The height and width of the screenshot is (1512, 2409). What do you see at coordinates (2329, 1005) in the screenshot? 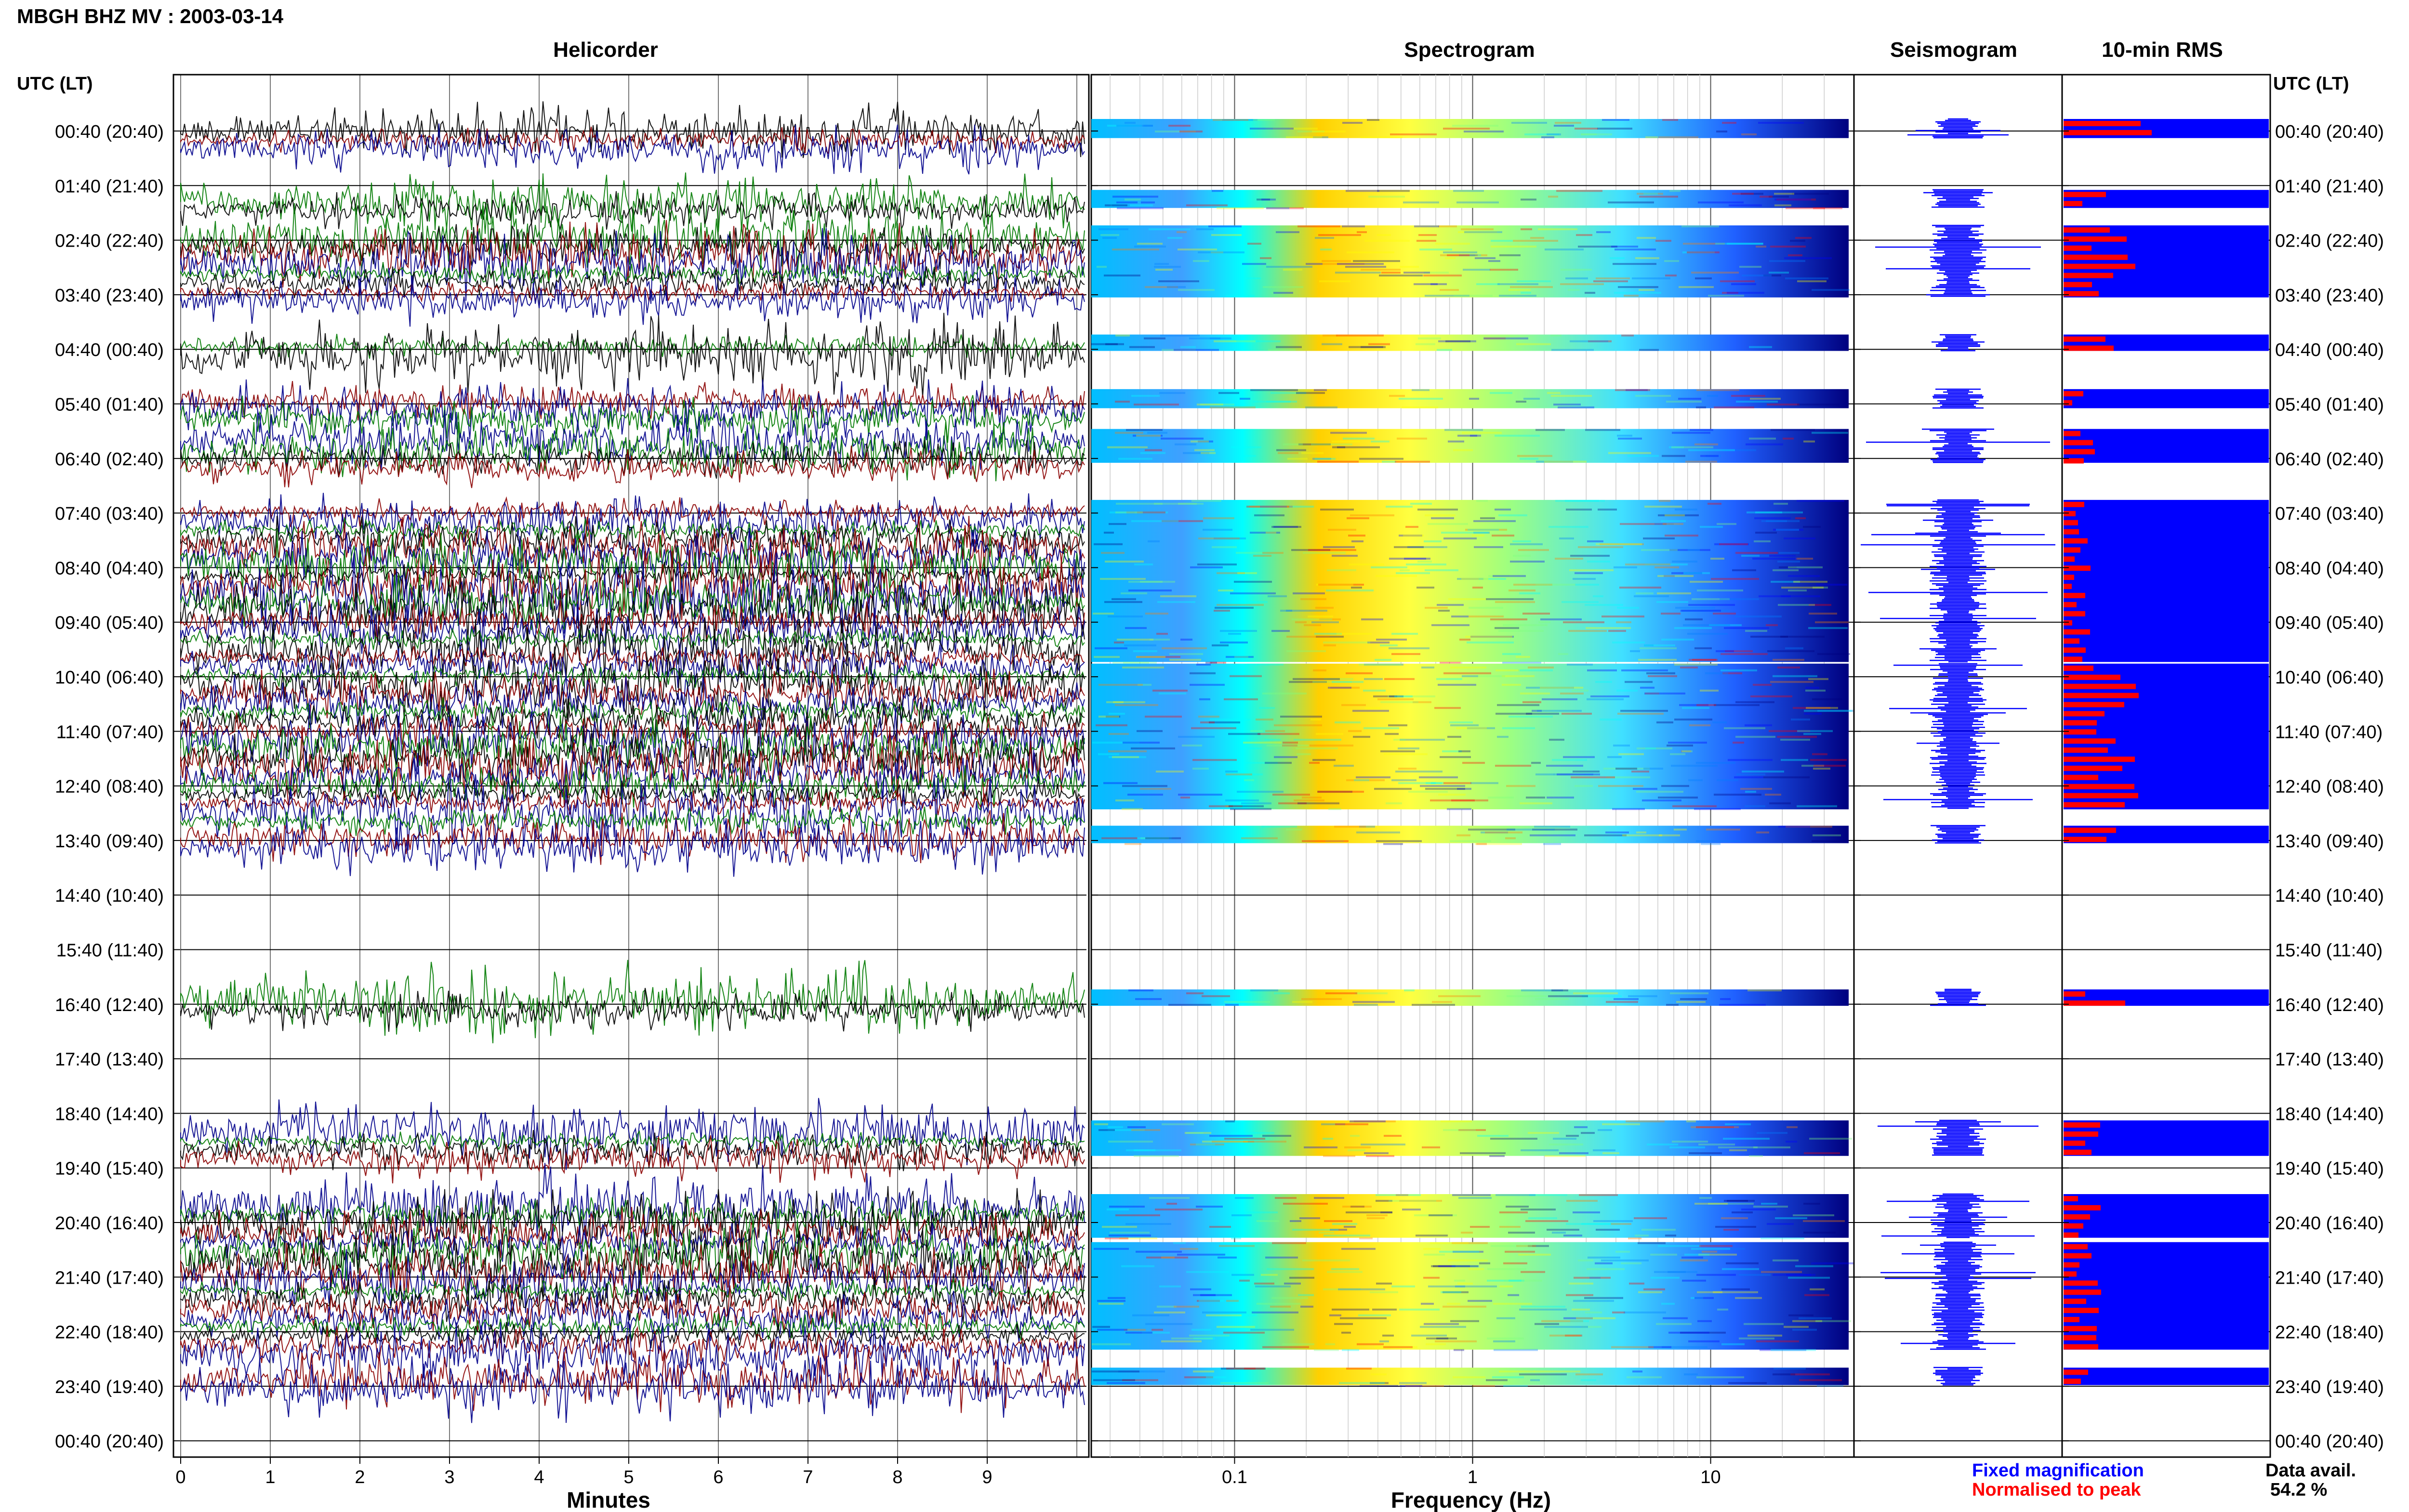
I see `row-label-right: 16:40 (12:40)` at bounding box center [2329, 1005].